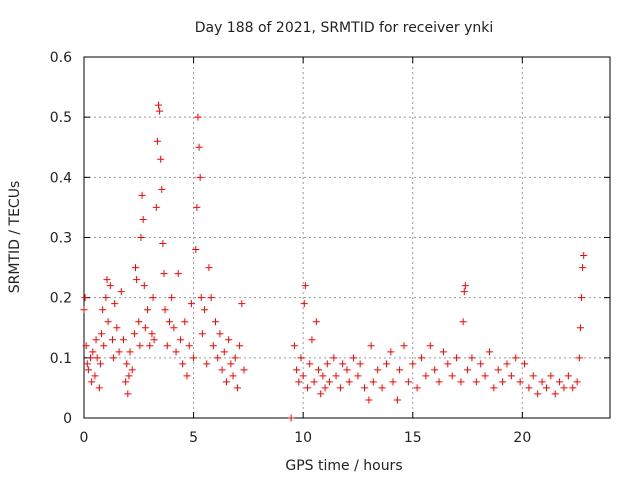 The width and height of the screenshot is (640, 480). What do you see at coordinates (61, 118) in the screenshot?
I see `y-tick-label: 0.5` at bounding box center [61, 118].